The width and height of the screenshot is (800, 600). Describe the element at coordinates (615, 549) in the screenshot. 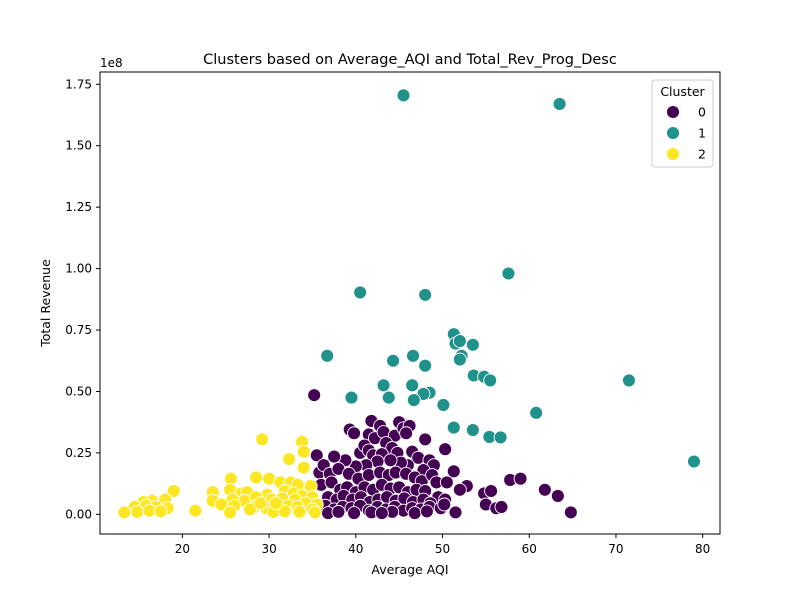

I see `x-tick-label: 70` at that location.